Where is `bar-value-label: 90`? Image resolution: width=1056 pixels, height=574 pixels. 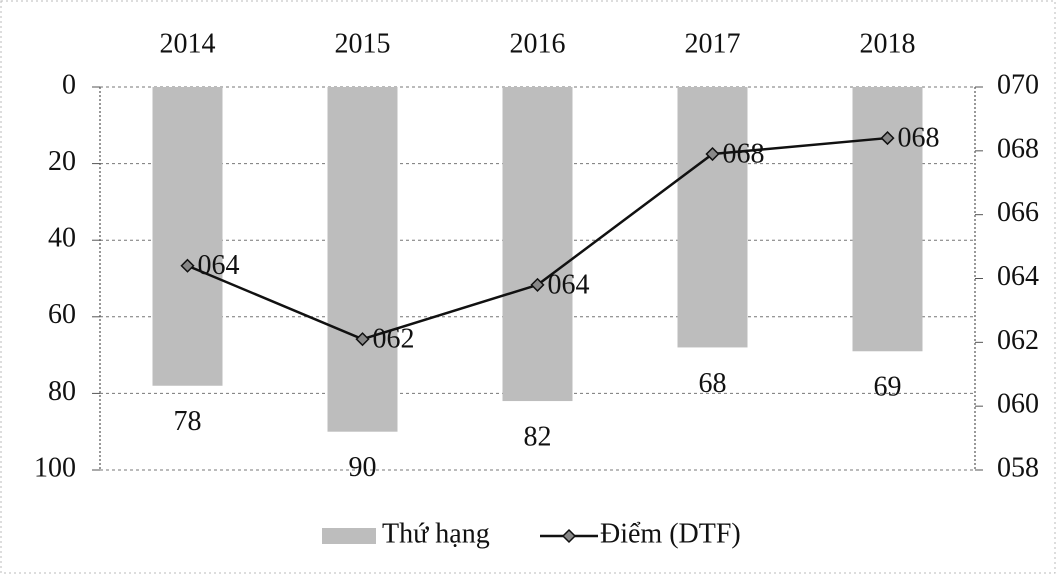 bar-value-label: 90 is located at coordinates (363, 467).